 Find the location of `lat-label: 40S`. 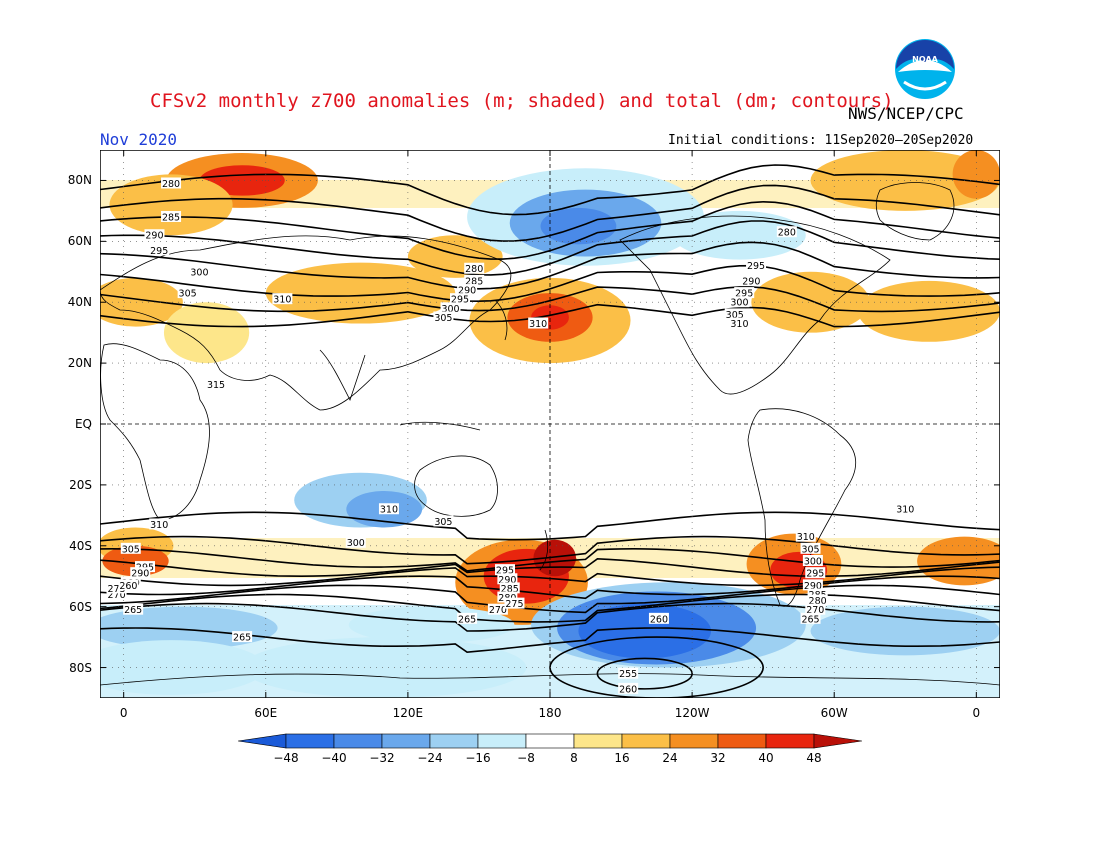

lat-label: 40S is located at coordinates (80, 545).